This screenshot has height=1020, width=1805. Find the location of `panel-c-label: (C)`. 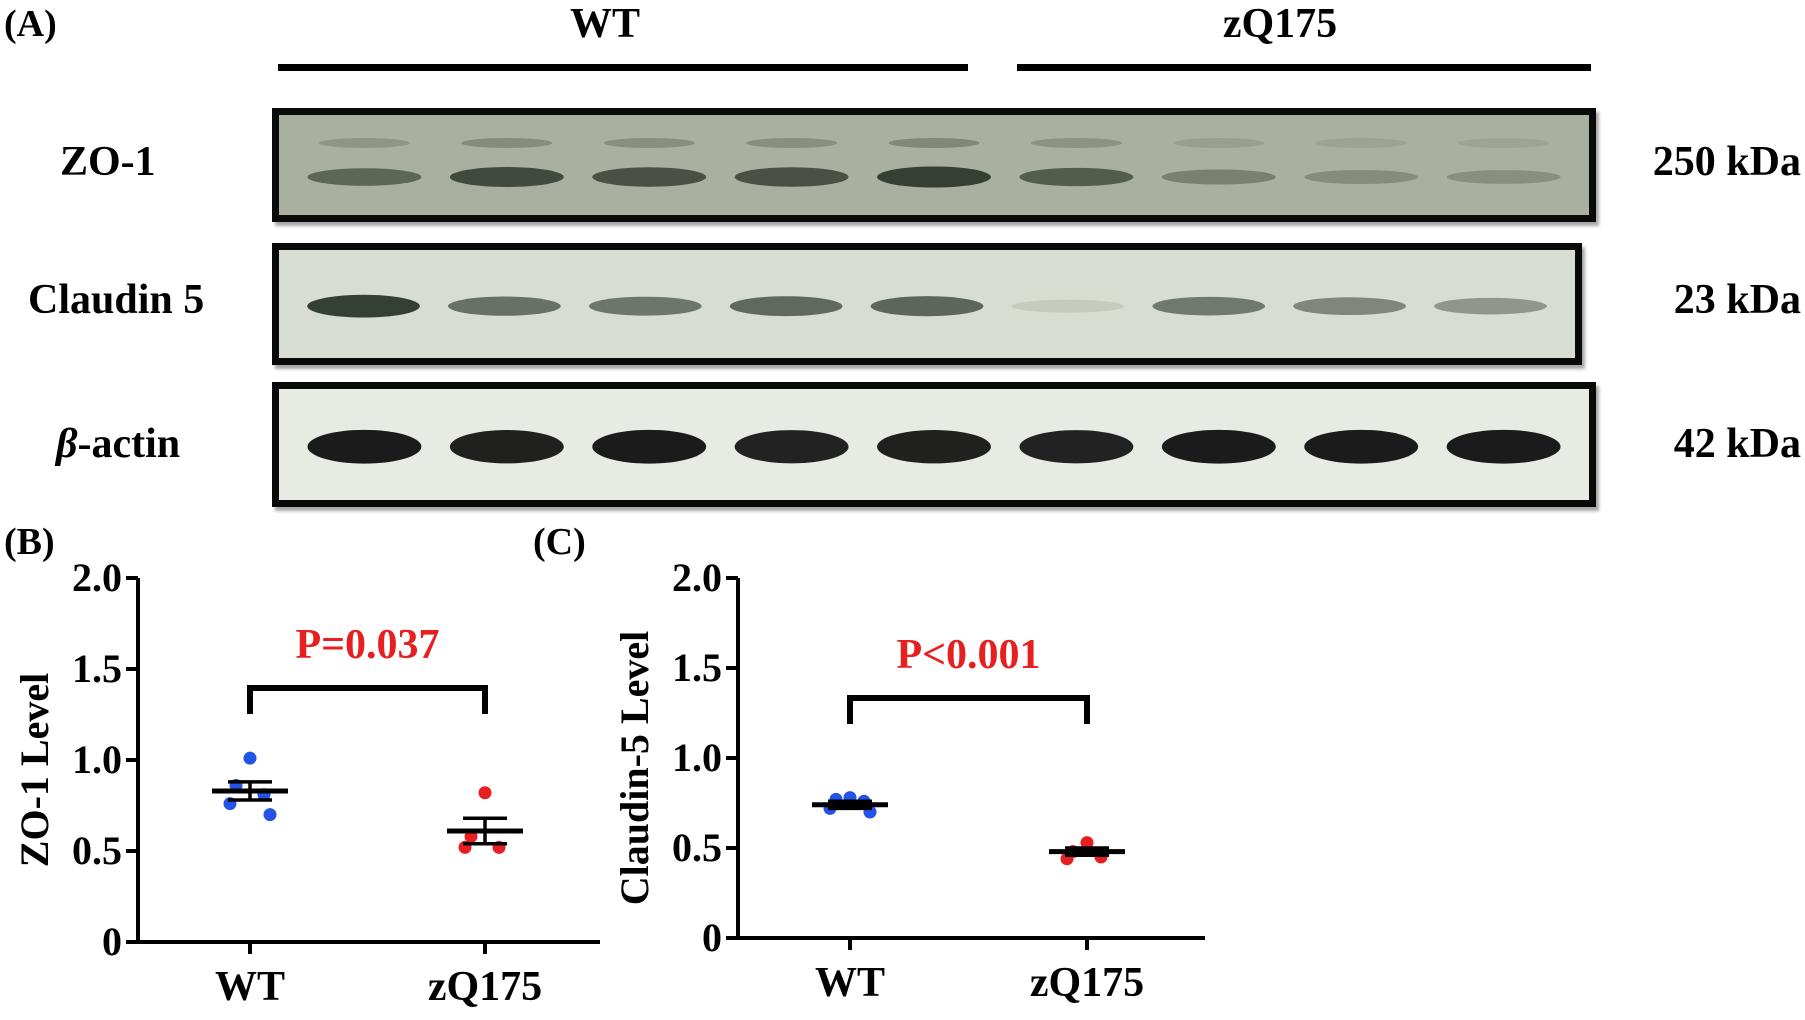

panel-c-label: (C) is located at coordinates (559, 542).